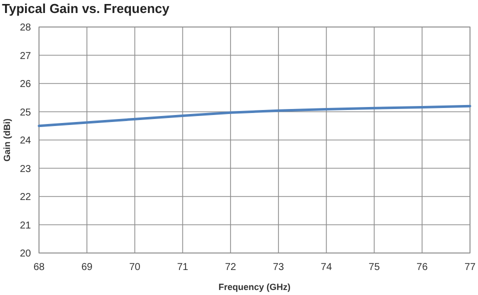 The image size is (478, 295). Describe the element at coordinates (26, 141) in the screenshot. I see `y-tick-label: 24` at that location.